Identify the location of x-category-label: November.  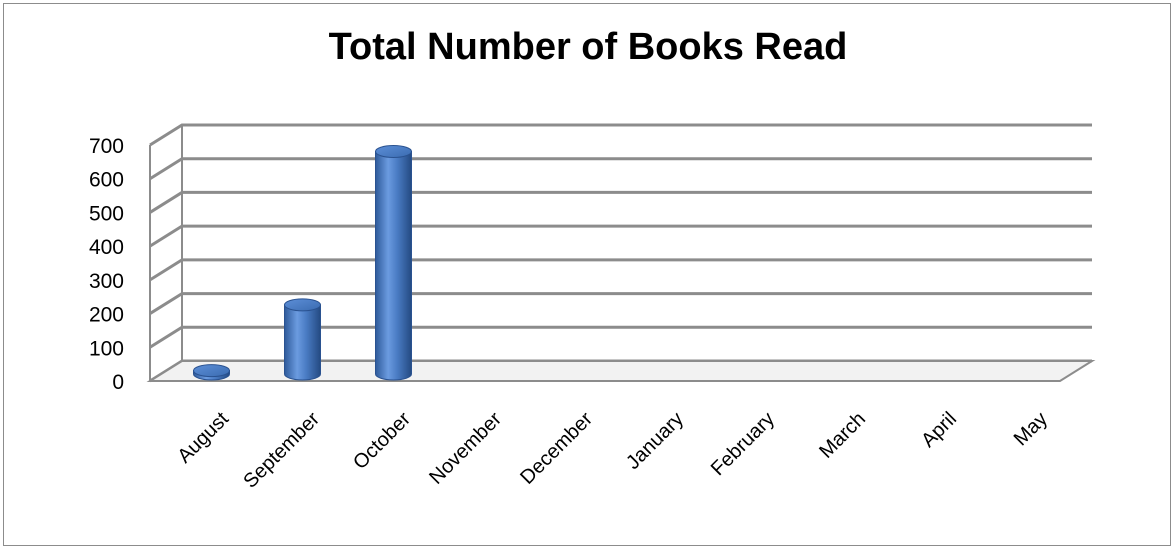
(465, 448).